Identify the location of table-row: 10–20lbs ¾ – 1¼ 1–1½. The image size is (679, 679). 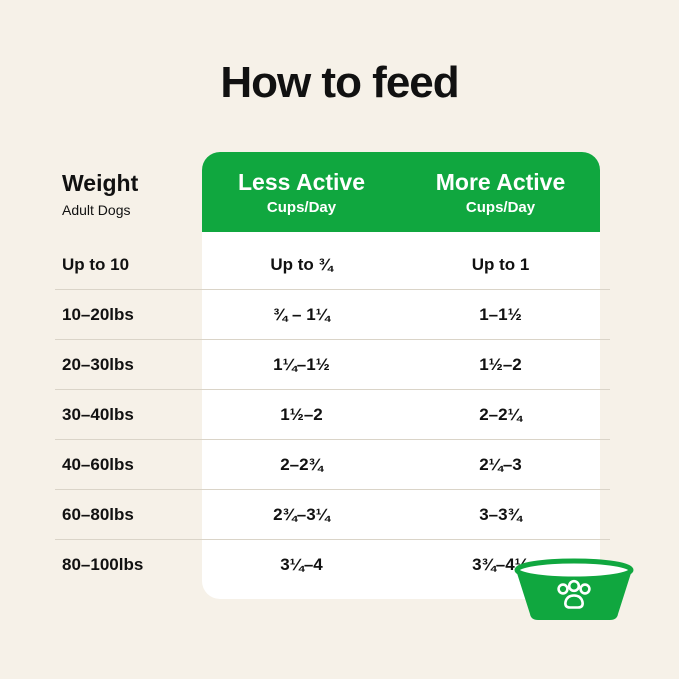
(332, 315).